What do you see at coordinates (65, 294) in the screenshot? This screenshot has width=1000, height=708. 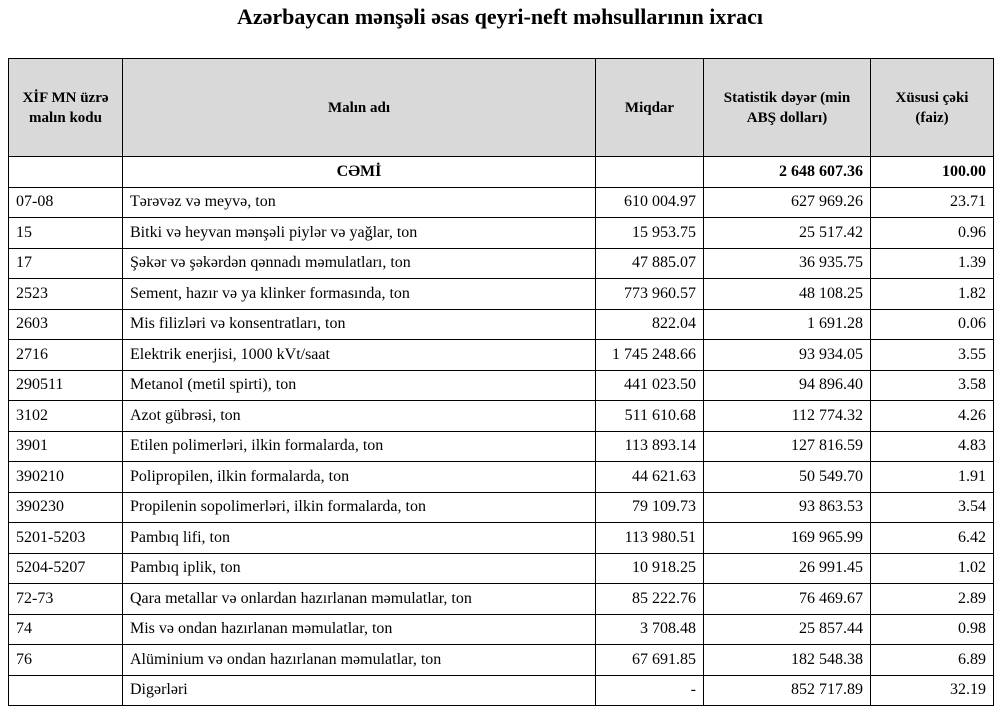 I see `cell: 2523` at bounding box center [65, 294].